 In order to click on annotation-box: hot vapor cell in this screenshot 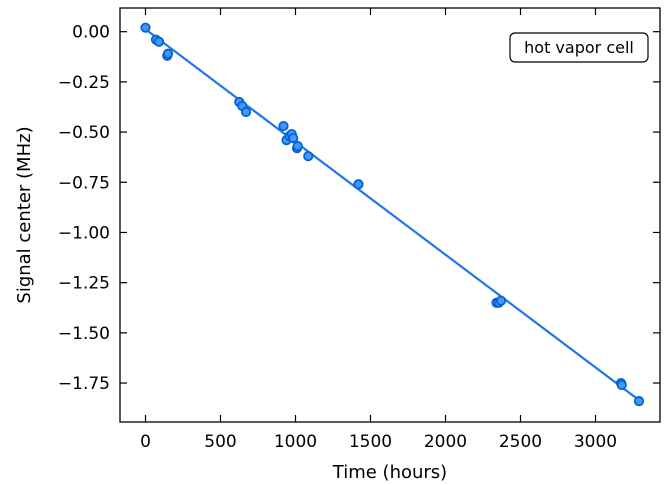, I will do `click(579, 47)`.